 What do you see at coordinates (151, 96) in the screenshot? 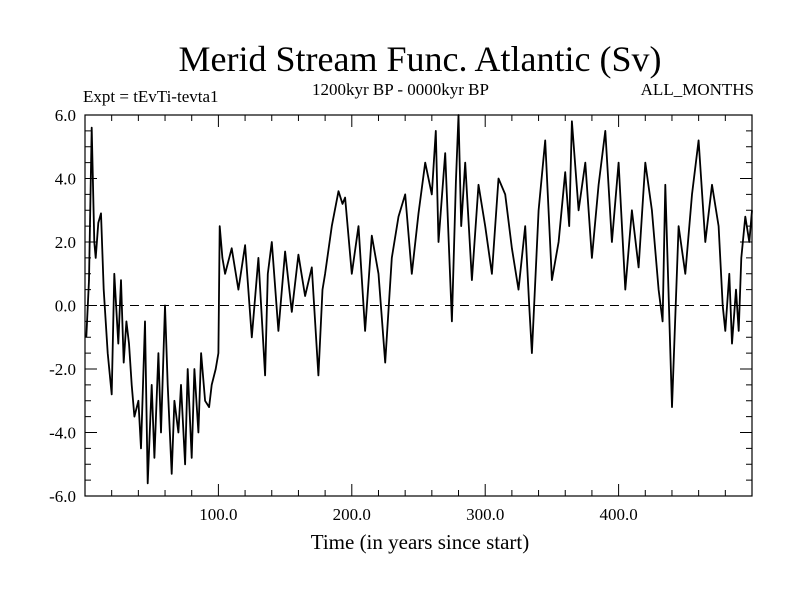
I see `experiment-label: Expt = tEvTi-tevta1` at bounding box center [151, 96].